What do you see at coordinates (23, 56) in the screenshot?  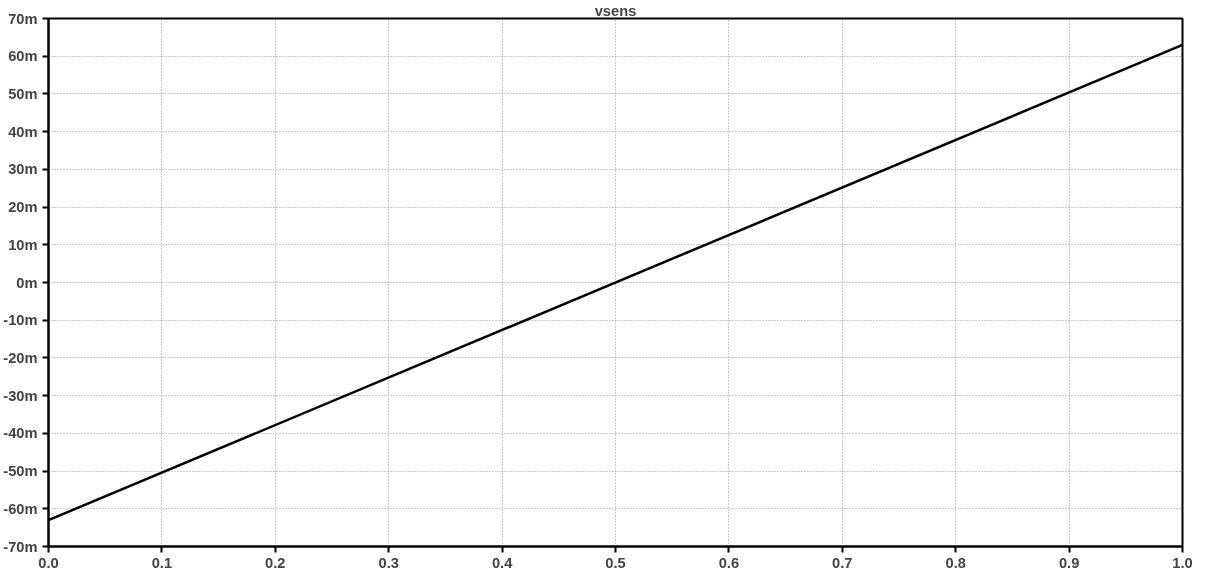 I see `y-tick-label: 60m` at bounding box center [23, 56].